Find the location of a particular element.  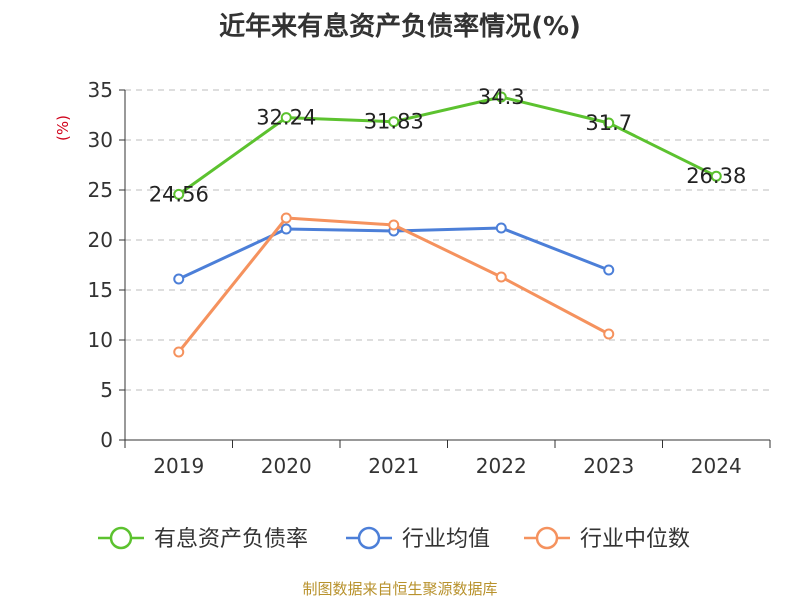

data-label: 32.24 is located at coordinates (286, 118).